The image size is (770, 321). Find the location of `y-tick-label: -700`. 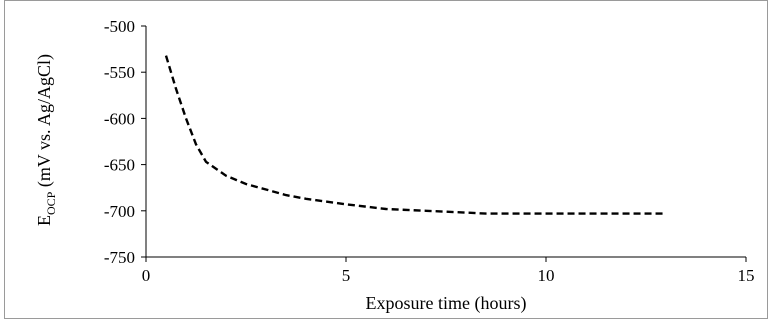

y-tick-label: -700 is located at coordinates (119, 211).